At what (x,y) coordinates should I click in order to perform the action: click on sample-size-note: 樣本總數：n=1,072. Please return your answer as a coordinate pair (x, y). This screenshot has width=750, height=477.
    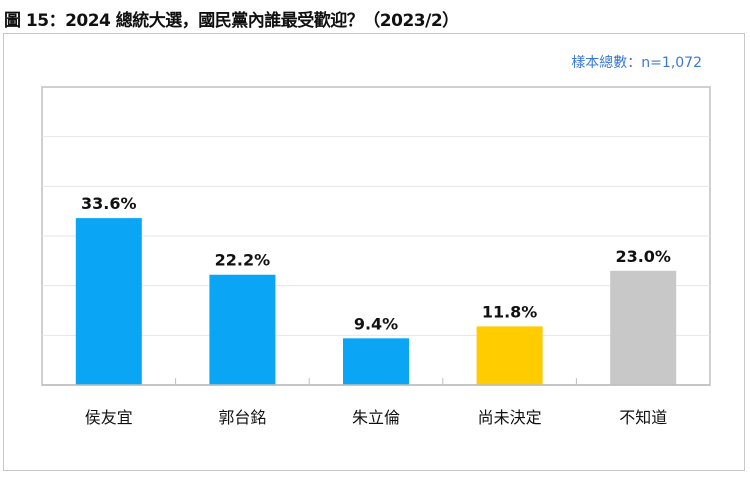
    Looking at the image, I should click on (636, 63).